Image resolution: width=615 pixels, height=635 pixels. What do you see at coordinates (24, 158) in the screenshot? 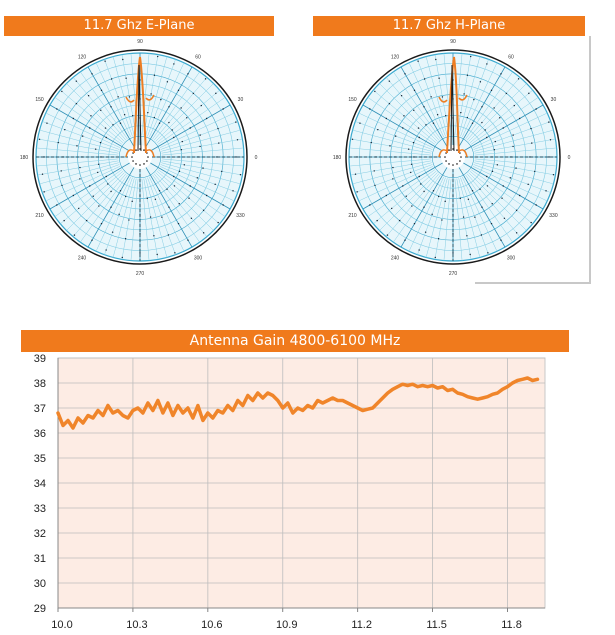
I see `polar-angle-label: 180` at bounding box center [24, 158].